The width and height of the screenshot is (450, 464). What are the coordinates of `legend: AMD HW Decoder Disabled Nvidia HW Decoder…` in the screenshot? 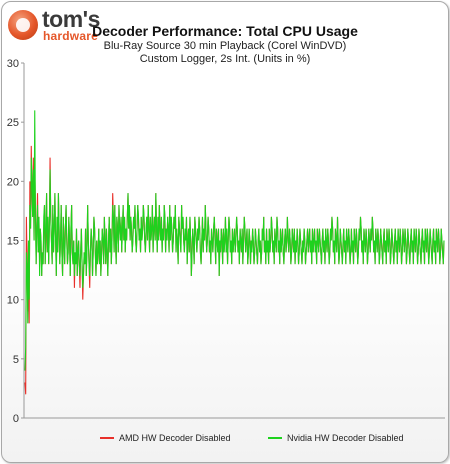 It's located at (252, 438).